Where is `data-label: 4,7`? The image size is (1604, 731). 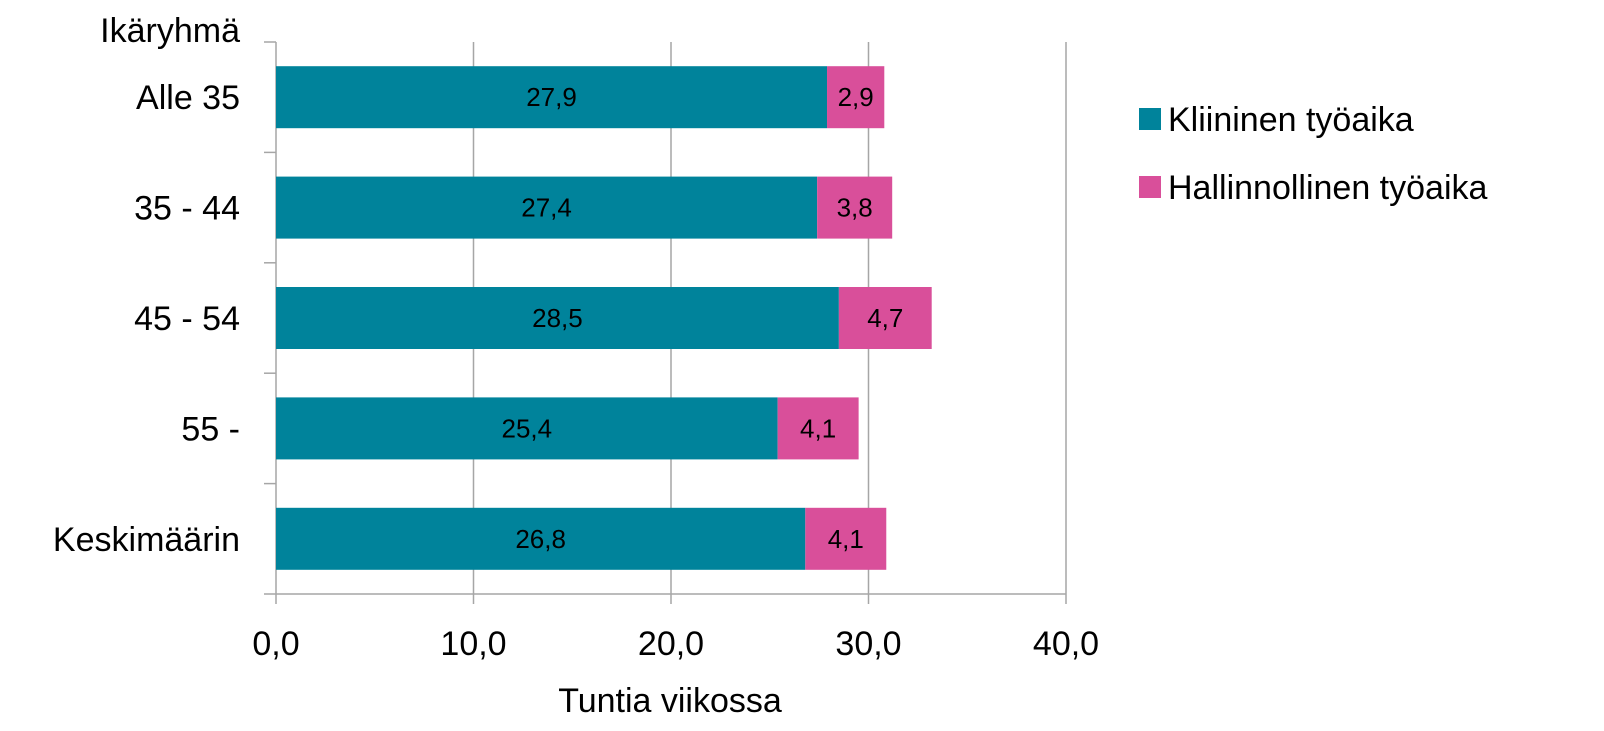
data-label: 4,7 is located at coordinates (885, 318).